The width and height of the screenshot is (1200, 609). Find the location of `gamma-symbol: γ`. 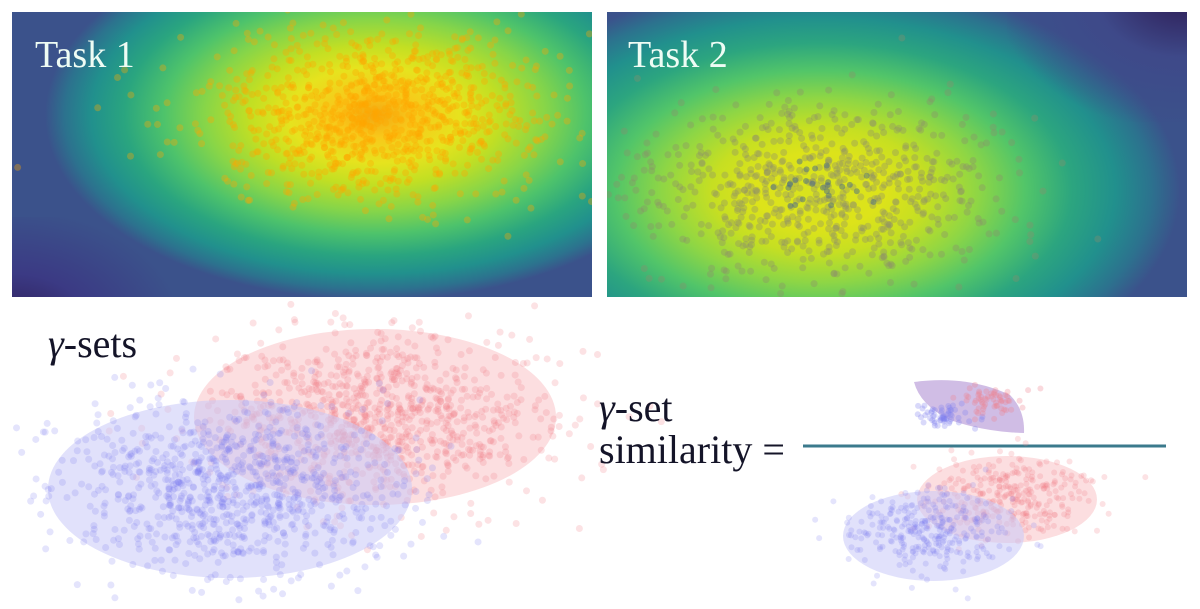

gamma-symbol: γ is located at coordinates (56, 343).